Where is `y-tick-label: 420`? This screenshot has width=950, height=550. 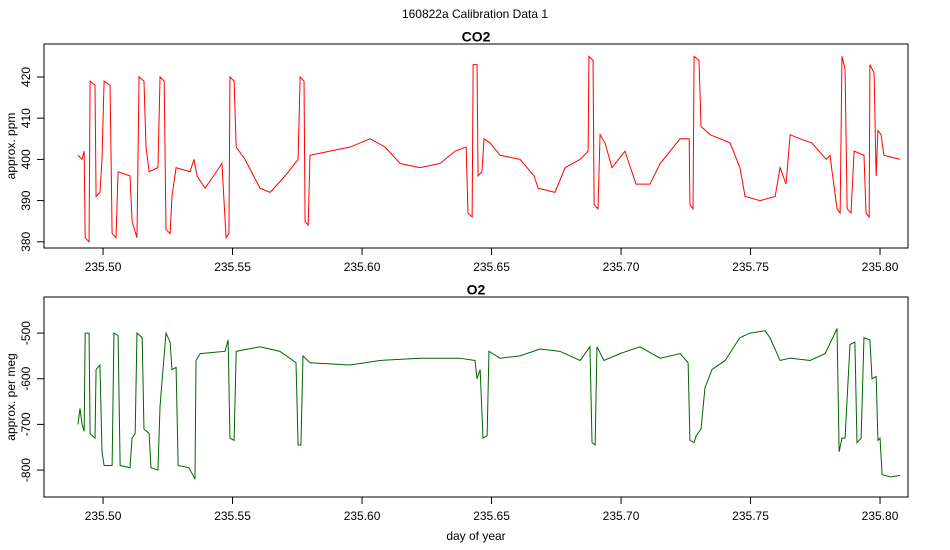 y-tick-label: 420 is located at coordinates (26, 77).